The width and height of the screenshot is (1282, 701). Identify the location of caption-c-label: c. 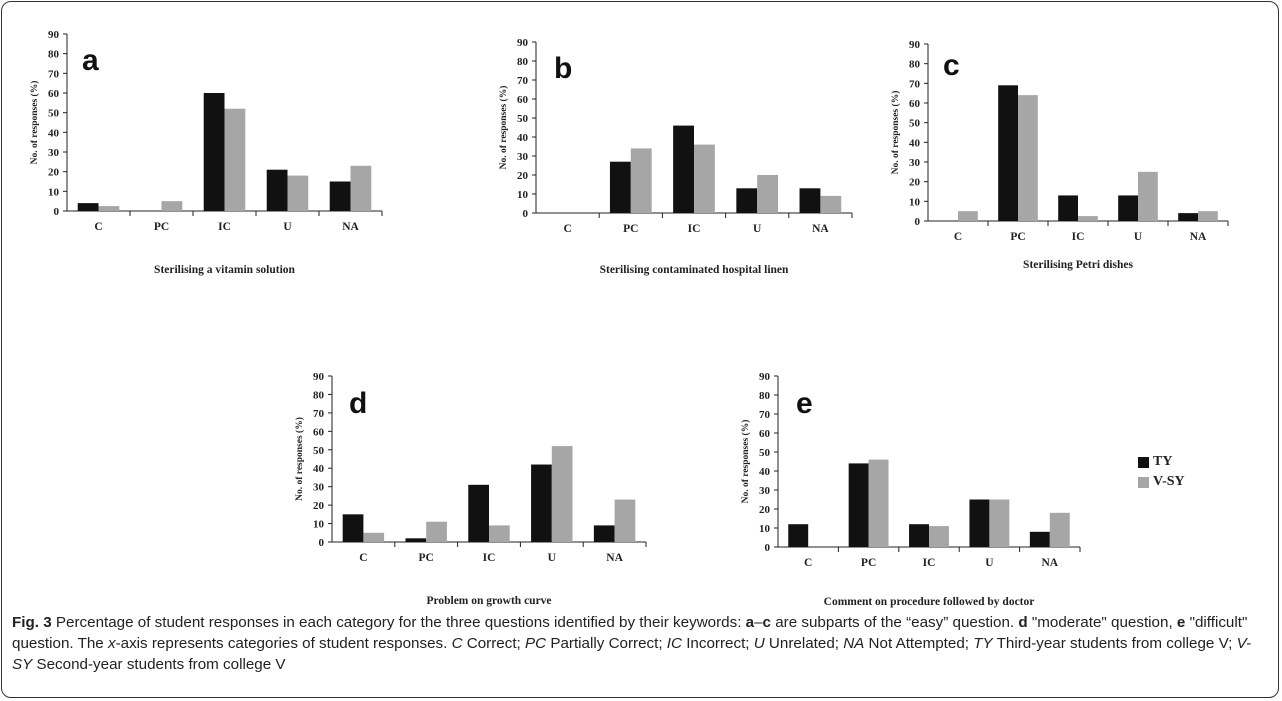
(766, 622).